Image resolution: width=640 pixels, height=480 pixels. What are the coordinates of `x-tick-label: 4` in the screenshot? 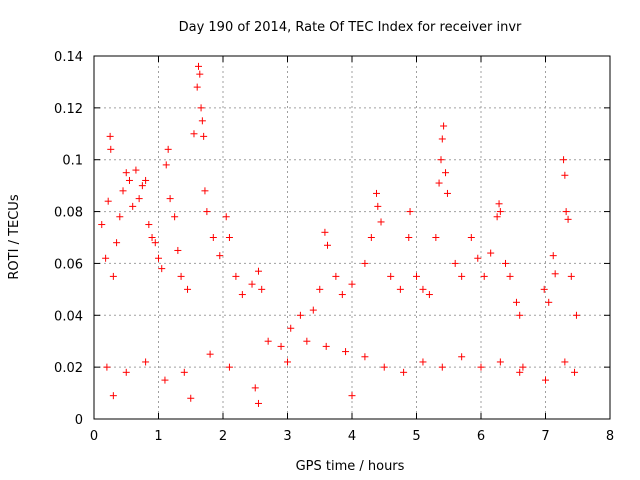 It's located at (352, 436).